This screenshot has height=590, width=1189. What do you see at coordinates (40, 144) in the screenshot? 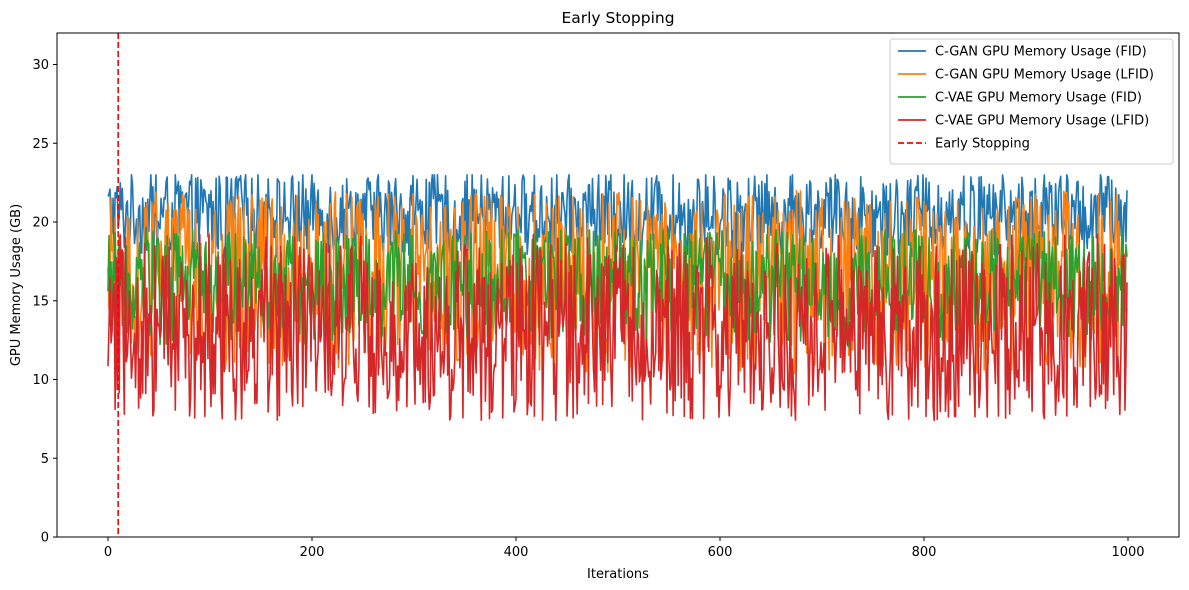
I see `y-tick-label: 25` at bounding box center [40, 144].